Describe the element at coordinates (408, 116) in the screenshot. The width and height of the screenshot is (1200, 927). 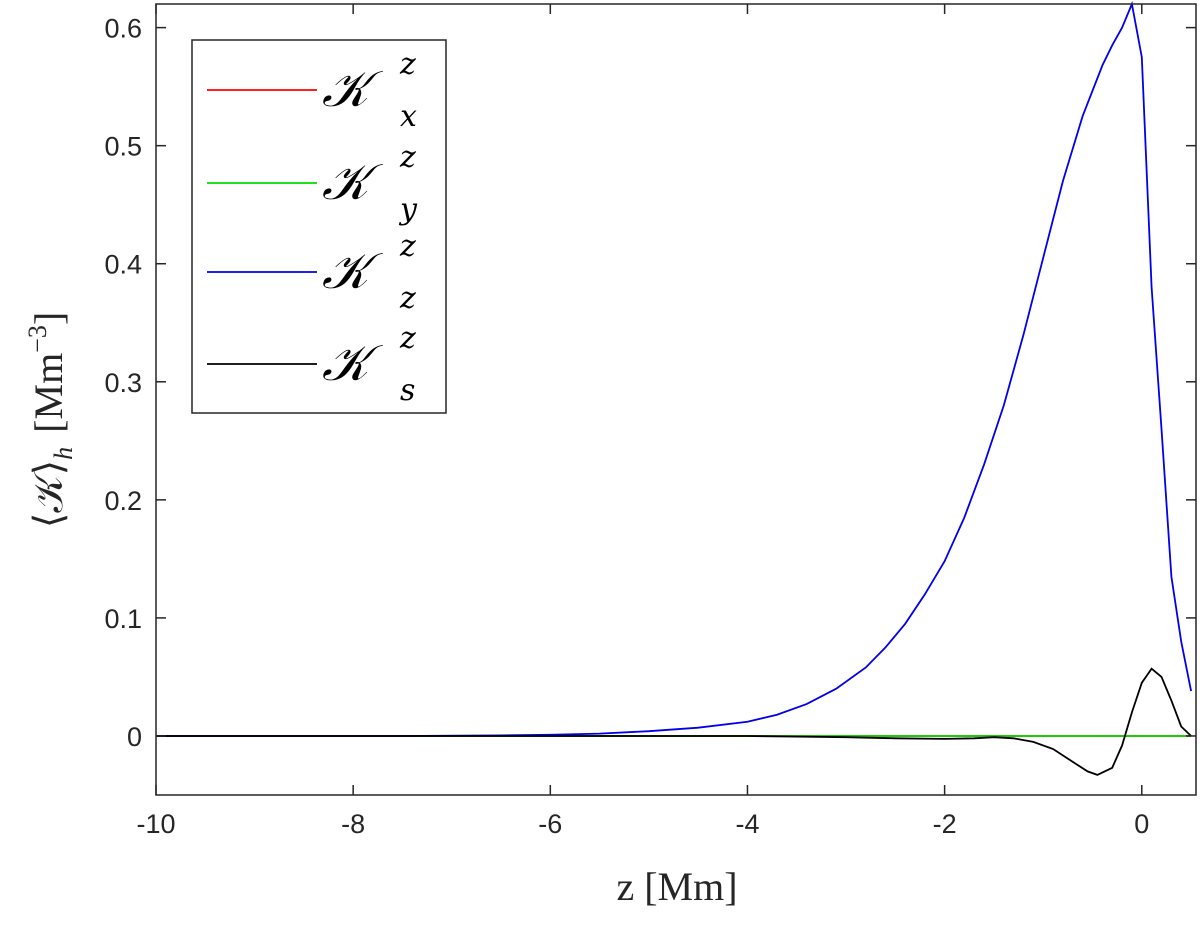
I see `legend-subscript-kx: x` at that location.